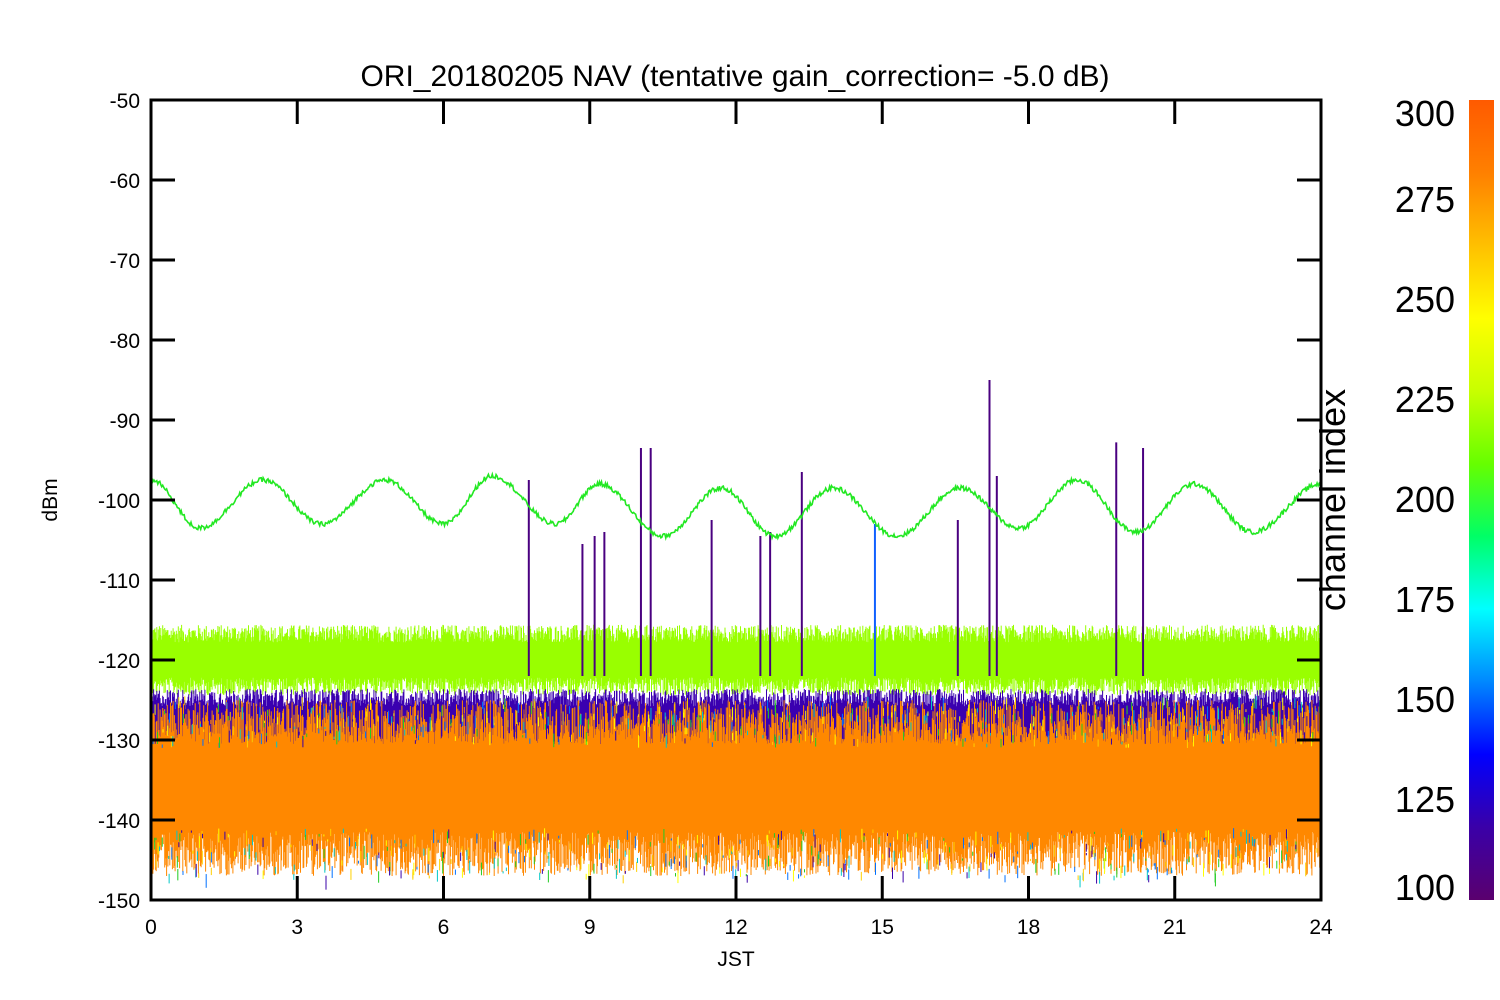  I want to click on y-tick-label: -120, so click(119, 661).